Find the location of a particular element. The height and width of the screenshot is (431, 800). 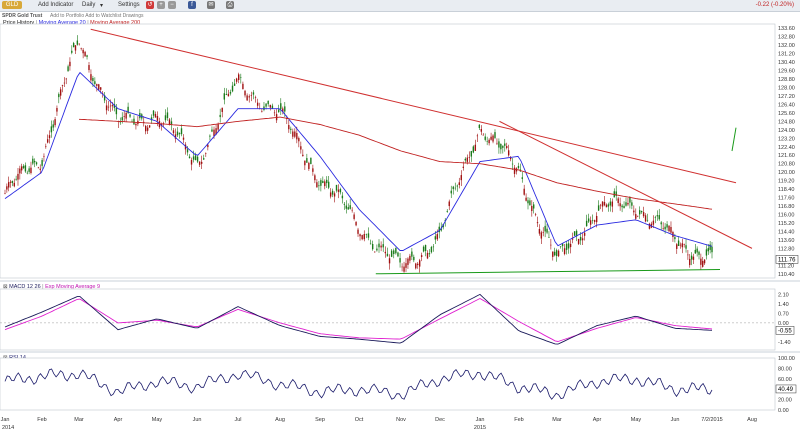

macd-last-label: -0.55 is located at coordinates (785, 331).